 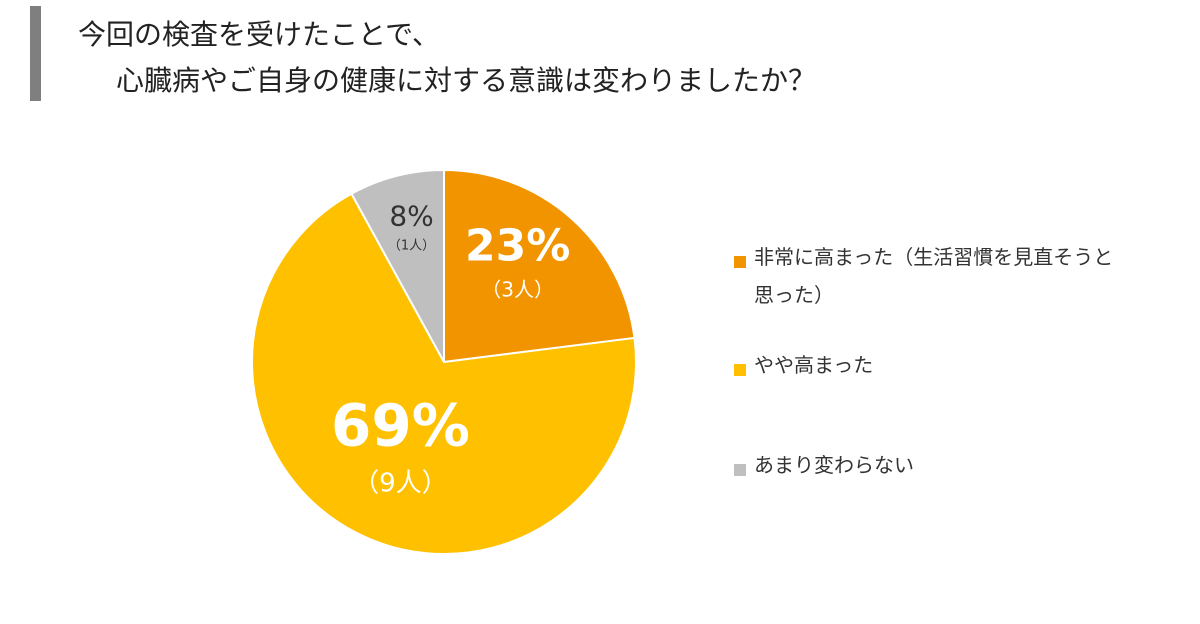 What do you see at coordinates (411, 216) in the screenshot?
I see `pie-percent-label-not-changed: 8%` at bounding box center [411, 216].